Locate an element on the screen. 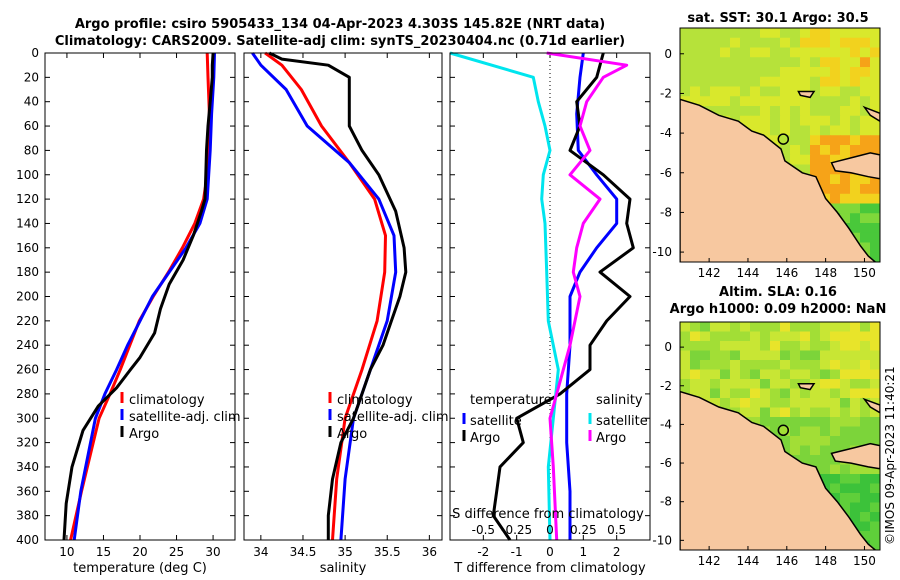 The height and width of the screenshot is (580, 900). legend-label: satellite-adj. clim is located at coordinates (185, 417).